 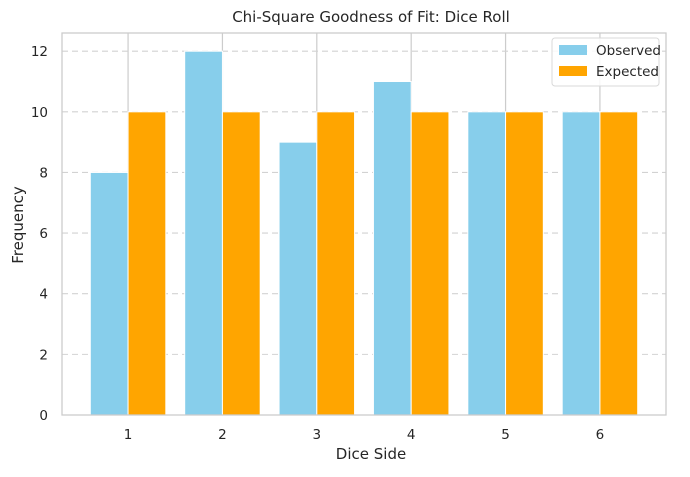 What do you see at coordinates (39, 52) in the screenshot?
I see `y-tick-label: 12` at bounding box center [39, 52].